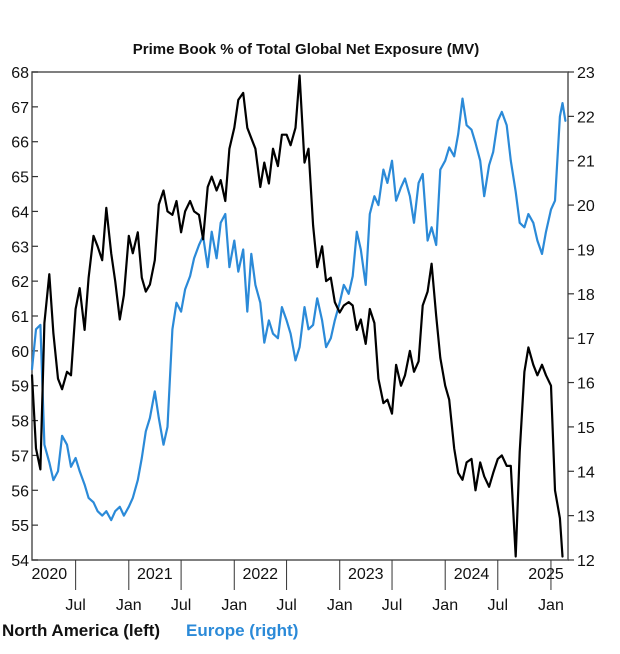 This screenshot has height=654, width=620. I want to click on x-year-label: 2025, so click(546, 574).